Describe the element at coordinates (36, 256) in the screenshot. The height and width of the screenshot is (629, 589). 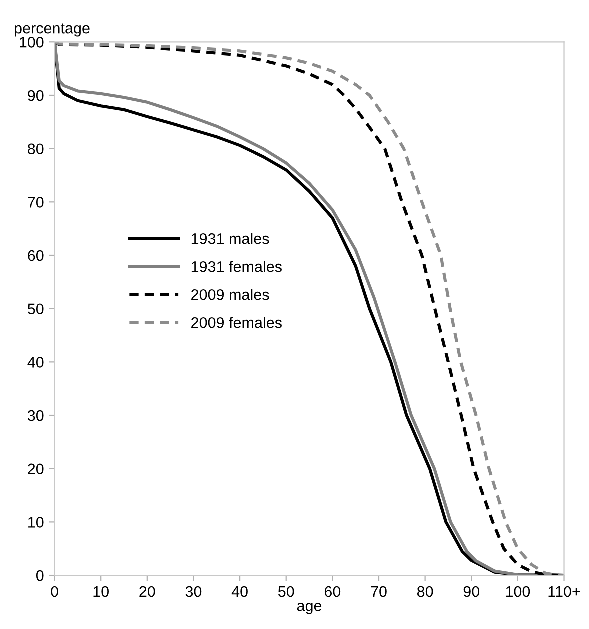
I see `y-tick-label: 60` at that location.